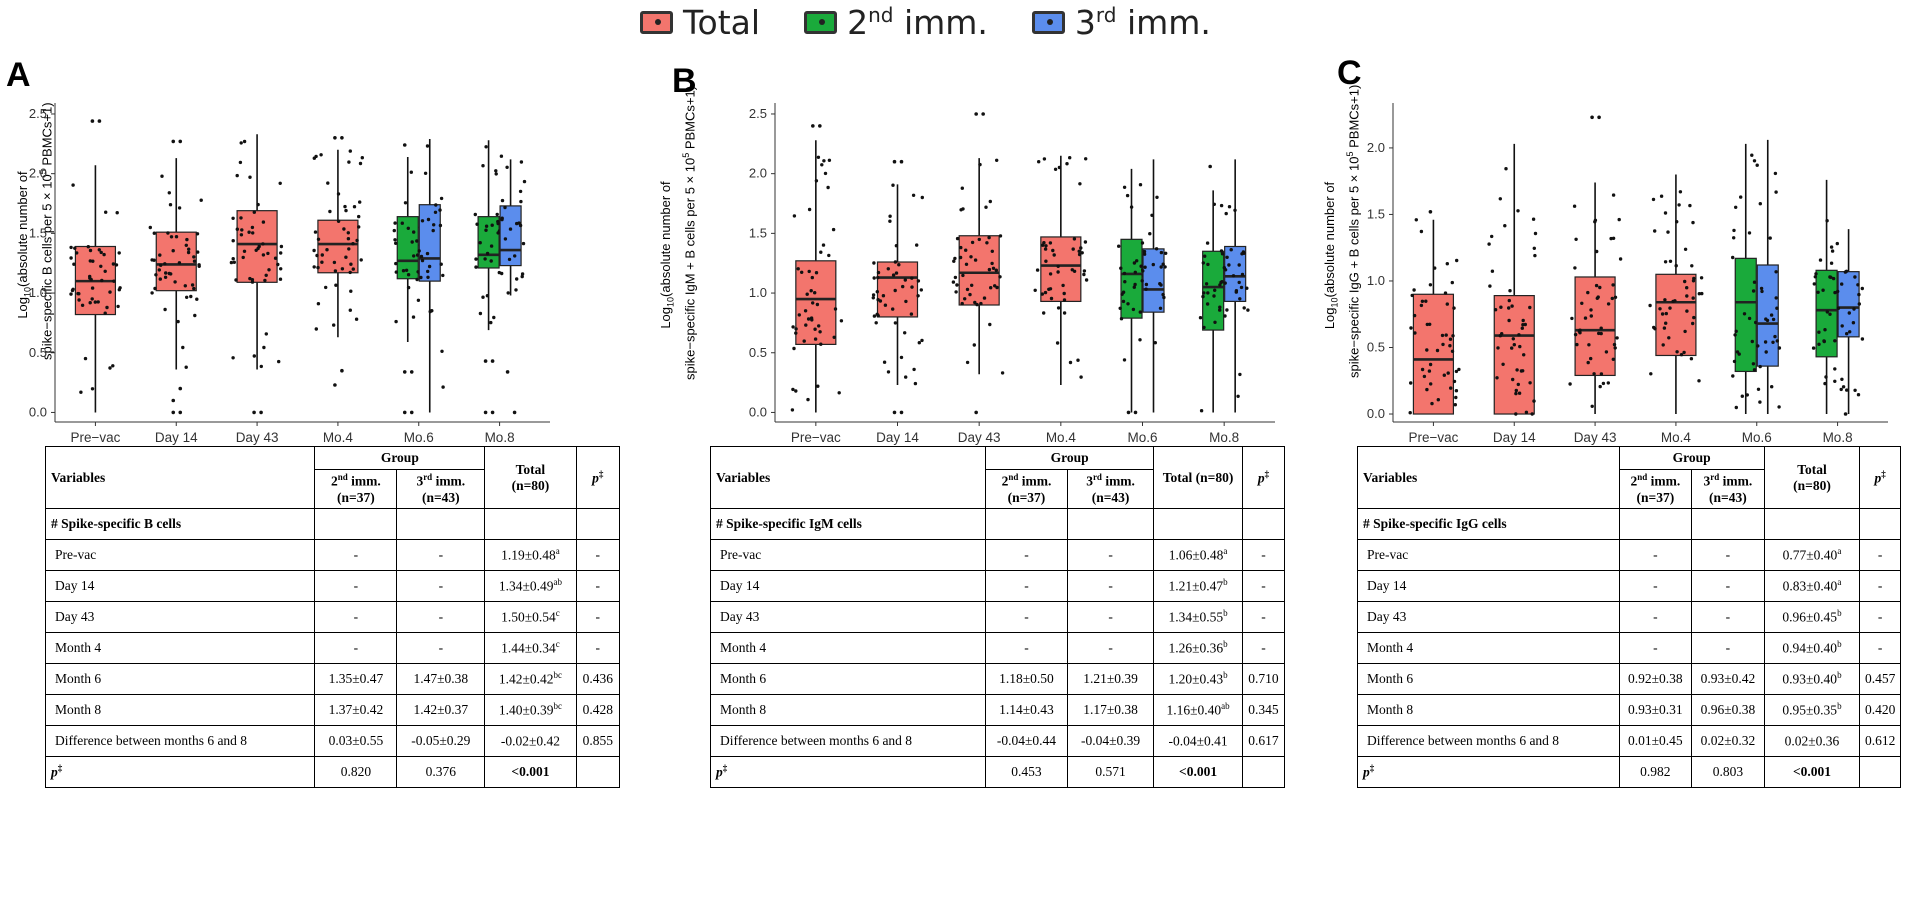 Image resolution: width=1908 pixels, height=903 pixels. What do you see at coordinates (356, 555) in the screenshot?
I see `cell-2nd-imm: -` at bounding box center [356, 555].